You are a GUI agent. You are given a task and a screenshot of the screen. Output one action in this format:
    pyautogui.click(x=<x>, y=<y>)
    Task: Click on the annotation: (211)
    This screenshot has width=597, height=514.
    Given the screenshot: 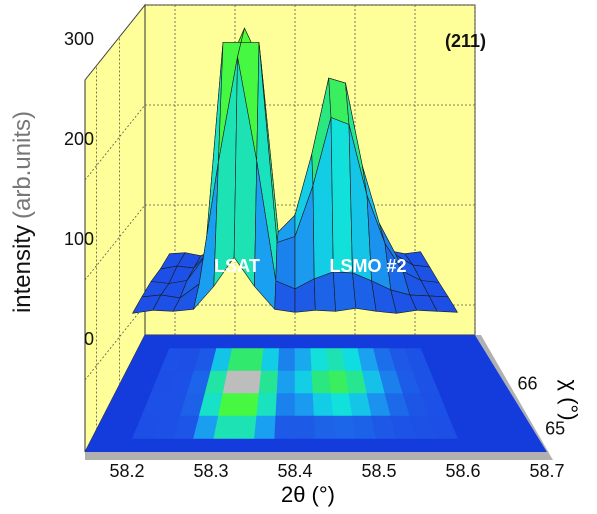 What is the action you would take?
    pyautogui.click(x=465, y=41)
    